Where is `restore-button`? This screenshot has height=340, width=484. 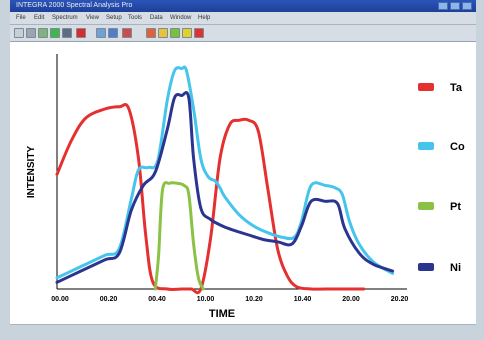
restore-button is located at coordinates (455, 6).